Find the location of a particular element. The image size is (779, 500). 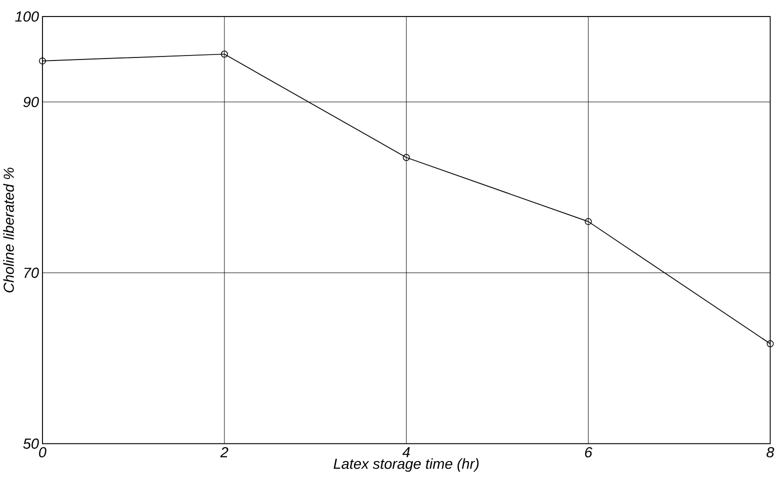

x-tick-label: 6 is located at coordinates (588, 452).